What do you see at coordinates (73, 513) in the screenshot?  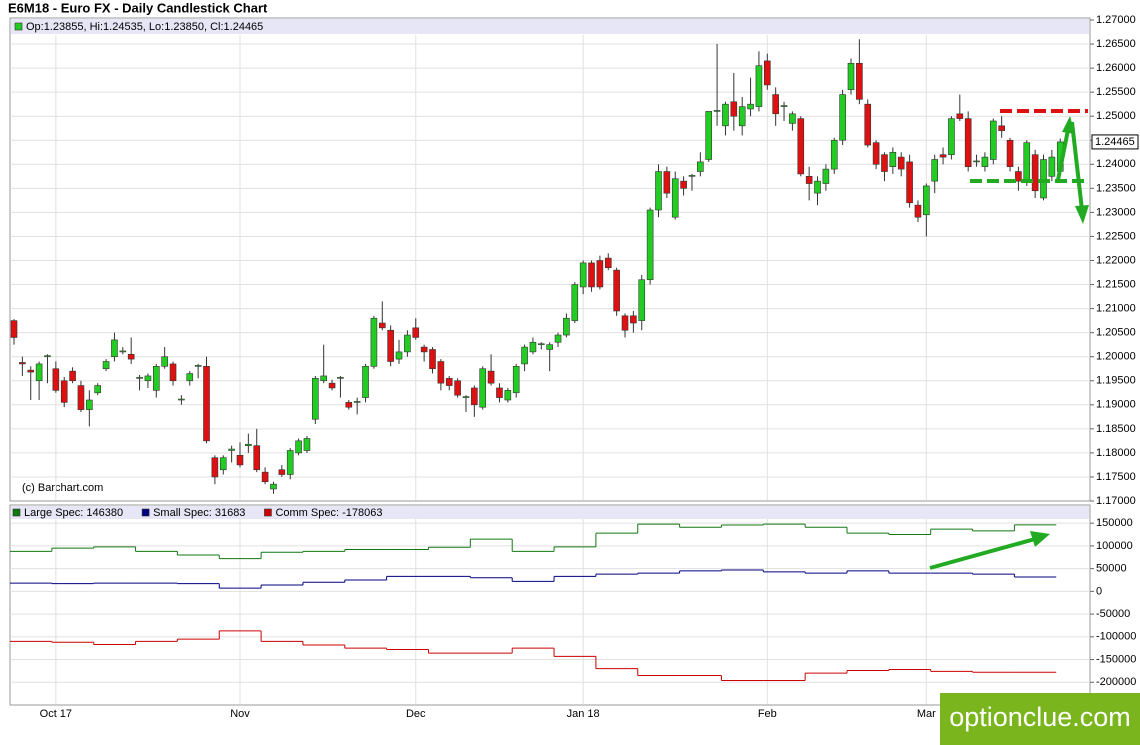 I see `legend-label: Large Spec: 146380` at bounding box center [73, 513].